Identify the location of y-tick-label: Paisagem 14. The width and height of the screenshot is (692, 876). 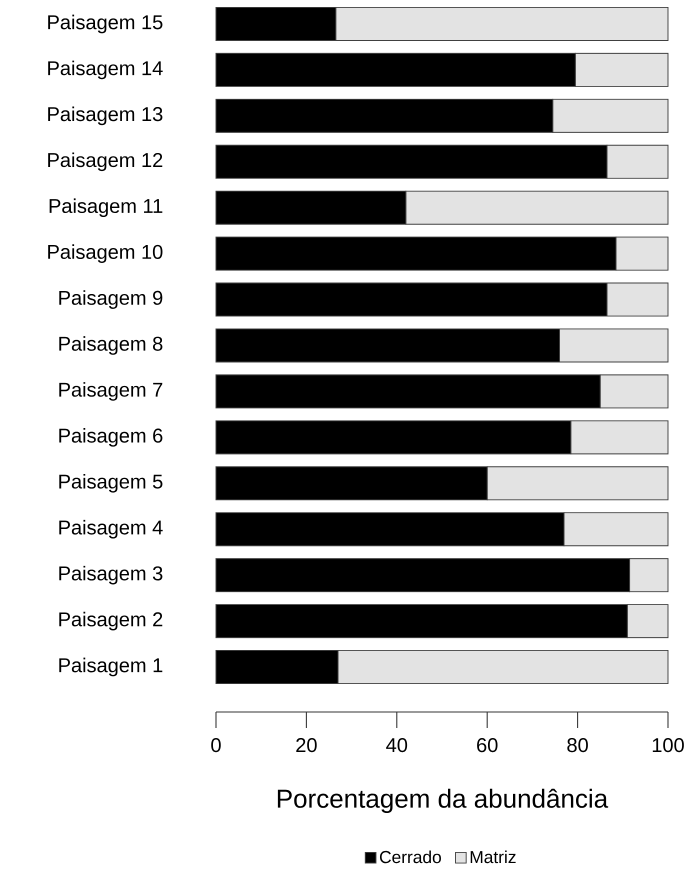
(105, 70).